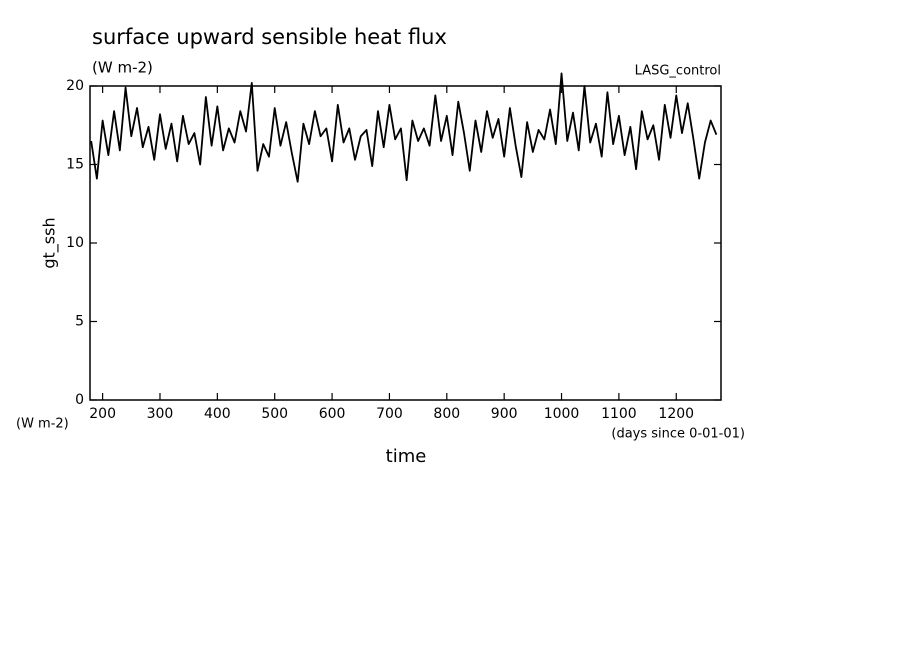 The image size is (904, 654). Describe the element at coordinates (504, 414) in the screenshot. I see `x-tick-label: 900` at that location.